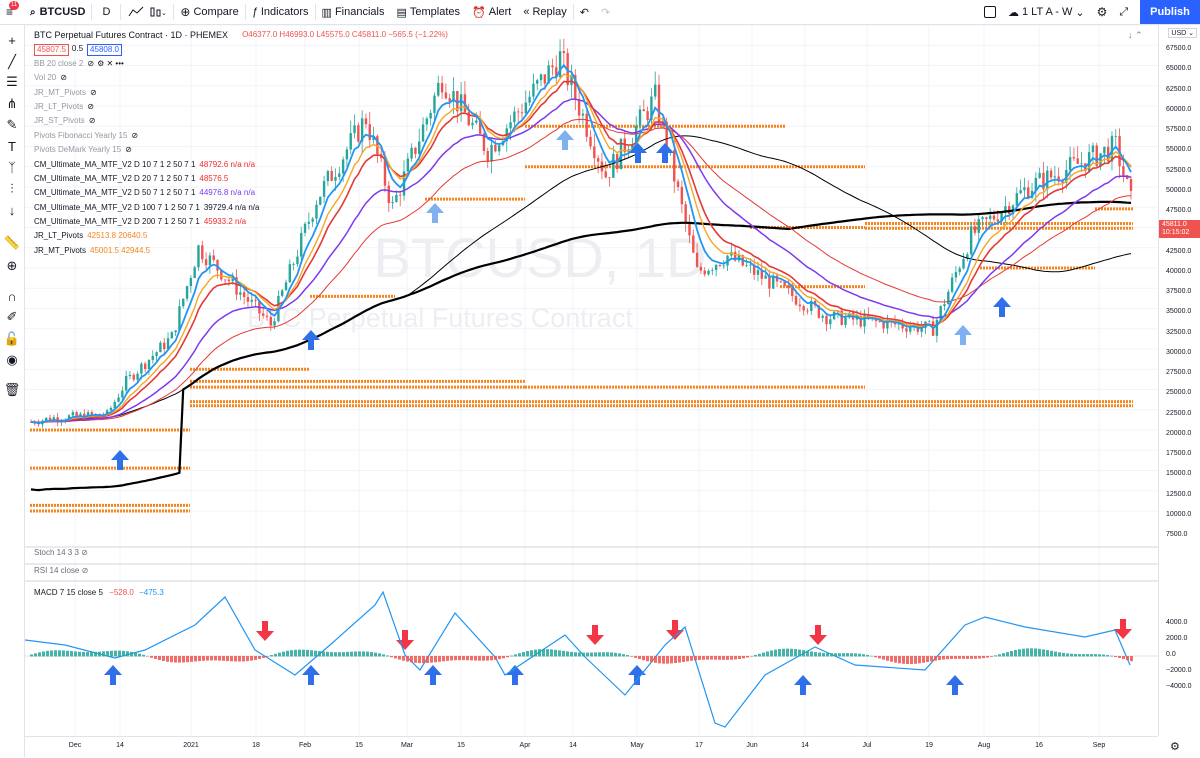 The image size is (1200, 758). I want to click on buy-arrow-icon, so click(803, 685).